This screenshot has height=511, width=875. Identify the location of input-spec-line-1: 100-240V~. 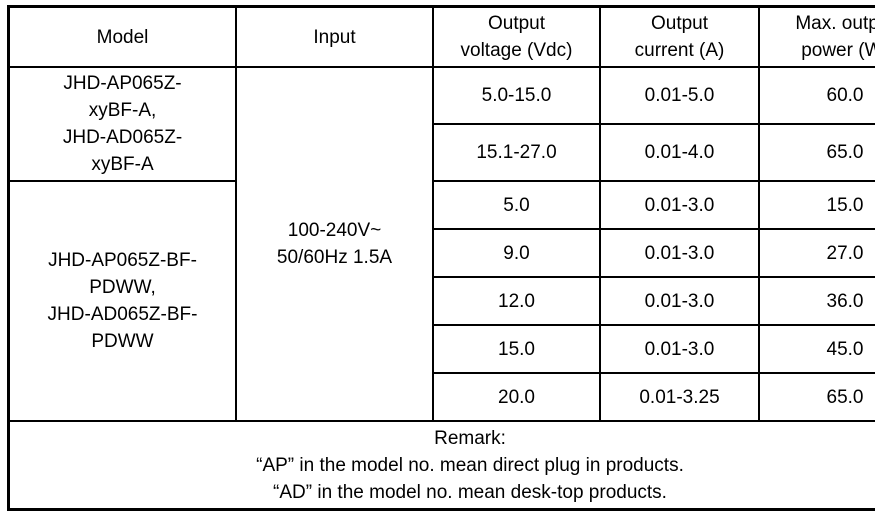
(334, 230).